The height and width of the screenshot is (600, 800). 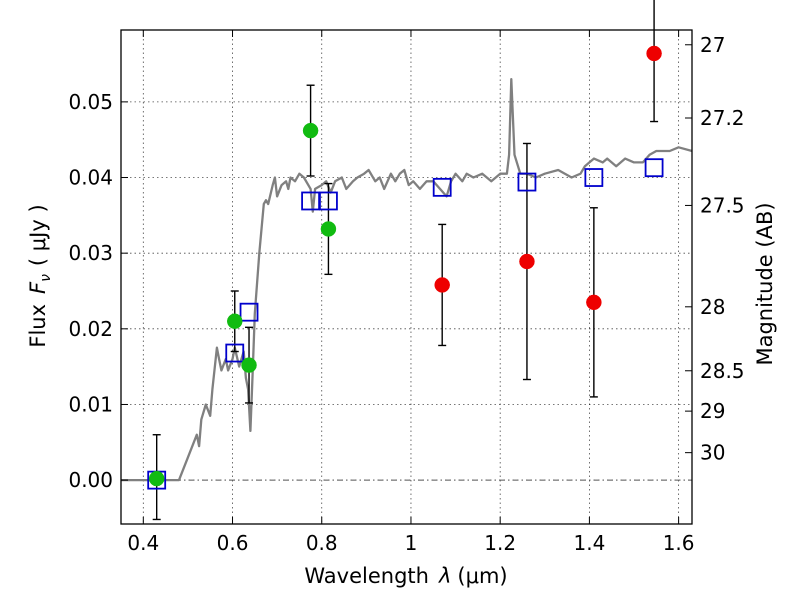 What do you see at coordinates (722, 371) in the screenshot?
I see `magnitude-tick-label: 28.5` at bounding box center [722, 371].